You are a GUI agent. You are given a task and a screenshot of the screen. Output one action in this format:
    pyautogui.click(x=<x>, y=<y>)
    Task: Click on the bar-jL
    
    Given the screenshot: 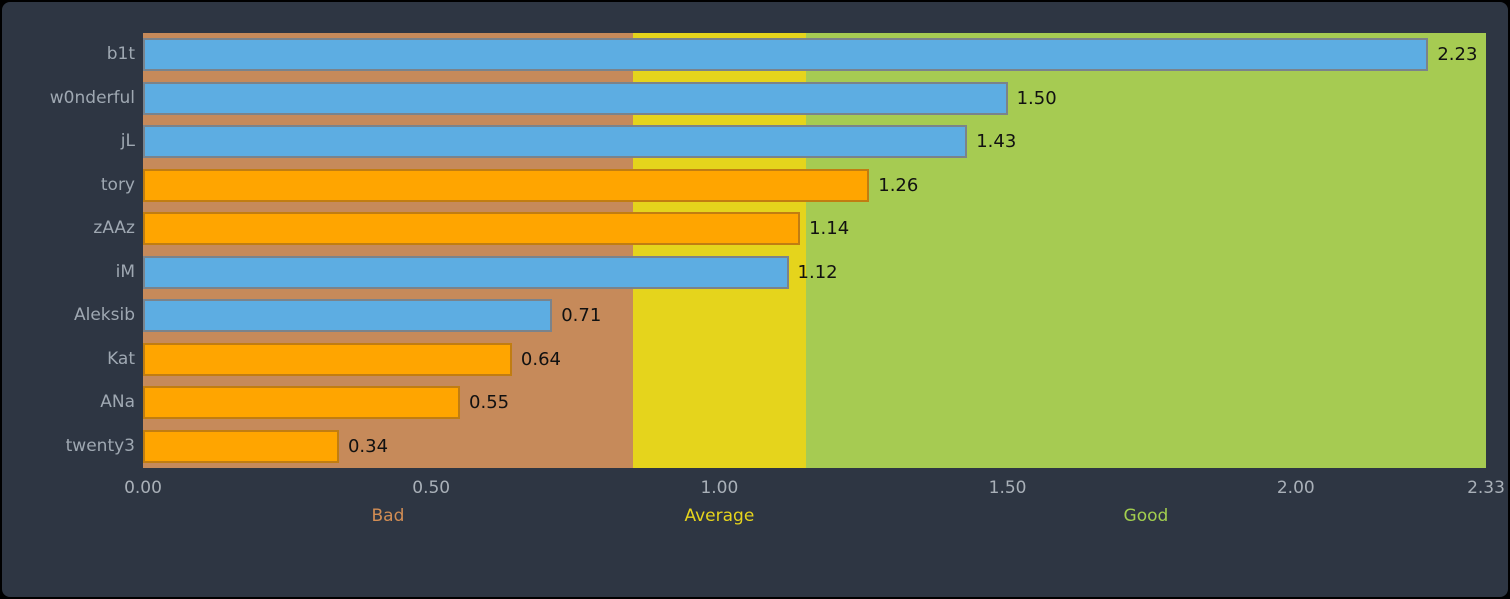 What is the action you would take?
    pyautogui.click(x=555, y=142)
    